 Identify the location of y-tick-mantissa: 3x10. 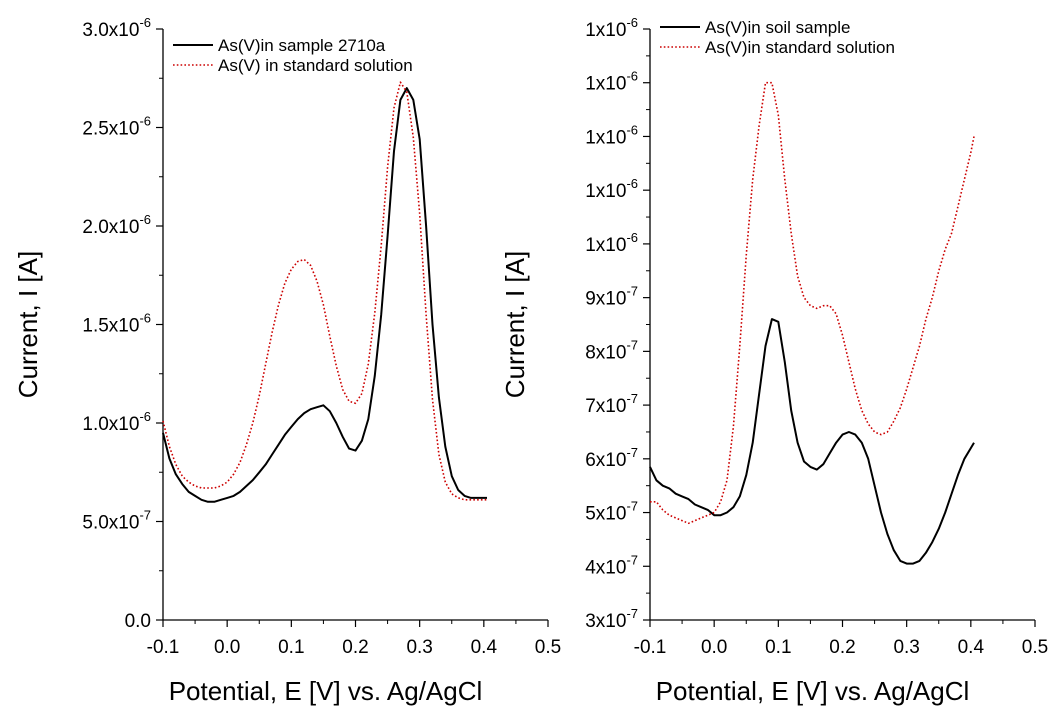
(605, 621).